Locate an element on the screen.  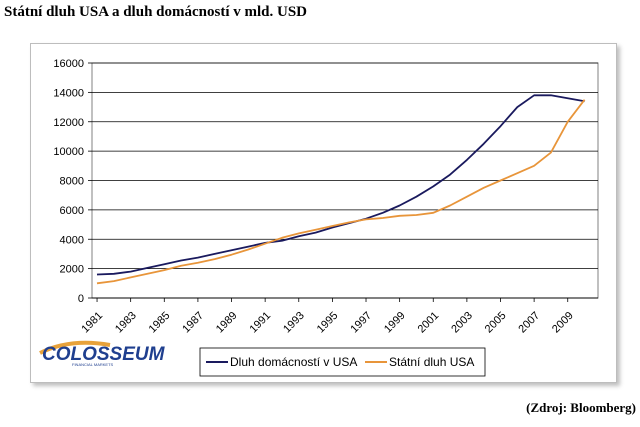
x-tick-label: 2001 is located at coordinates (429, 323).